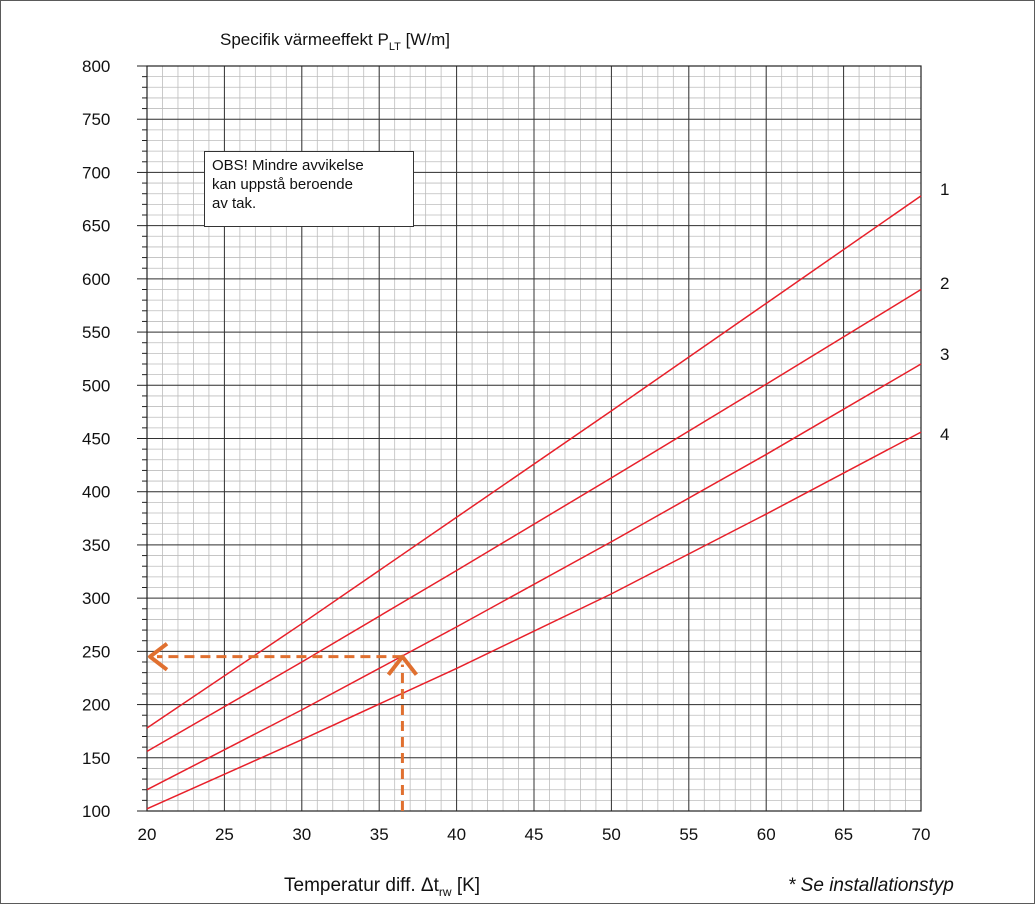 This screenshot has height=904, width=1035. Describe the element at coordinates (234, 203) in the screenshot. I see `note-line: av tak.` at that location.